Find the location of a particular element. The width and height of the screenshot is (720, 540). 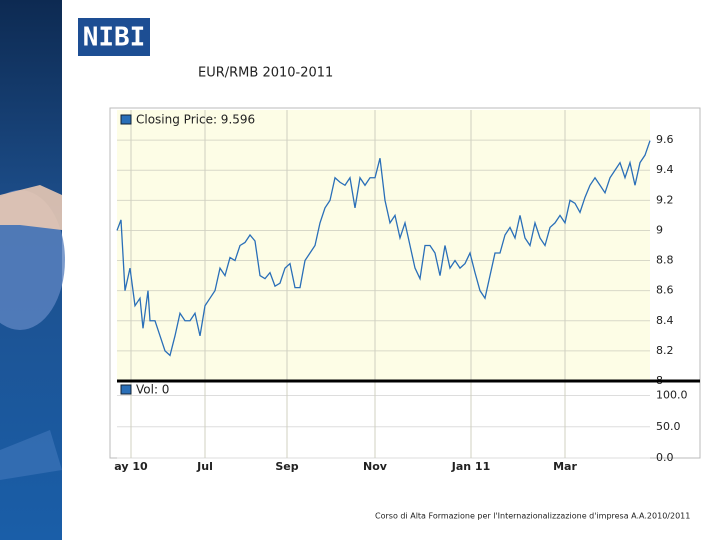

x-tick-label: Nov is located at coordinates (375, 466).